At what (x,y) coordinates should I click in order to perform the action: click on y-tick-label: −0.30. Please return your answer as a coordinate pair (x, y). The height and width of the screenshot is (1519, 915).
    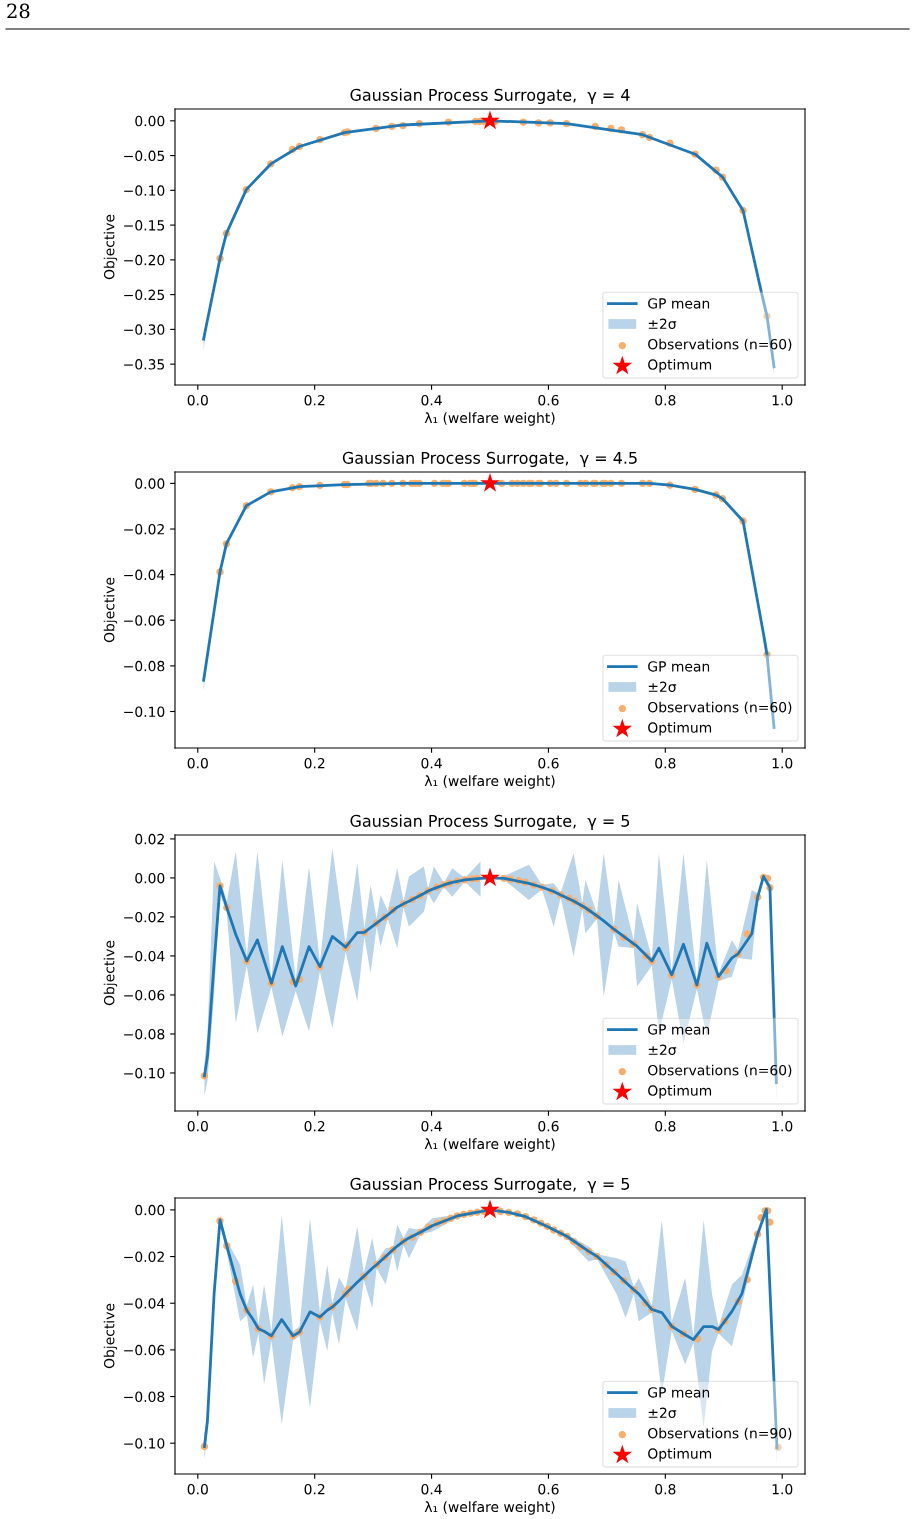
    Looking at the image, I should click on (144, 329).